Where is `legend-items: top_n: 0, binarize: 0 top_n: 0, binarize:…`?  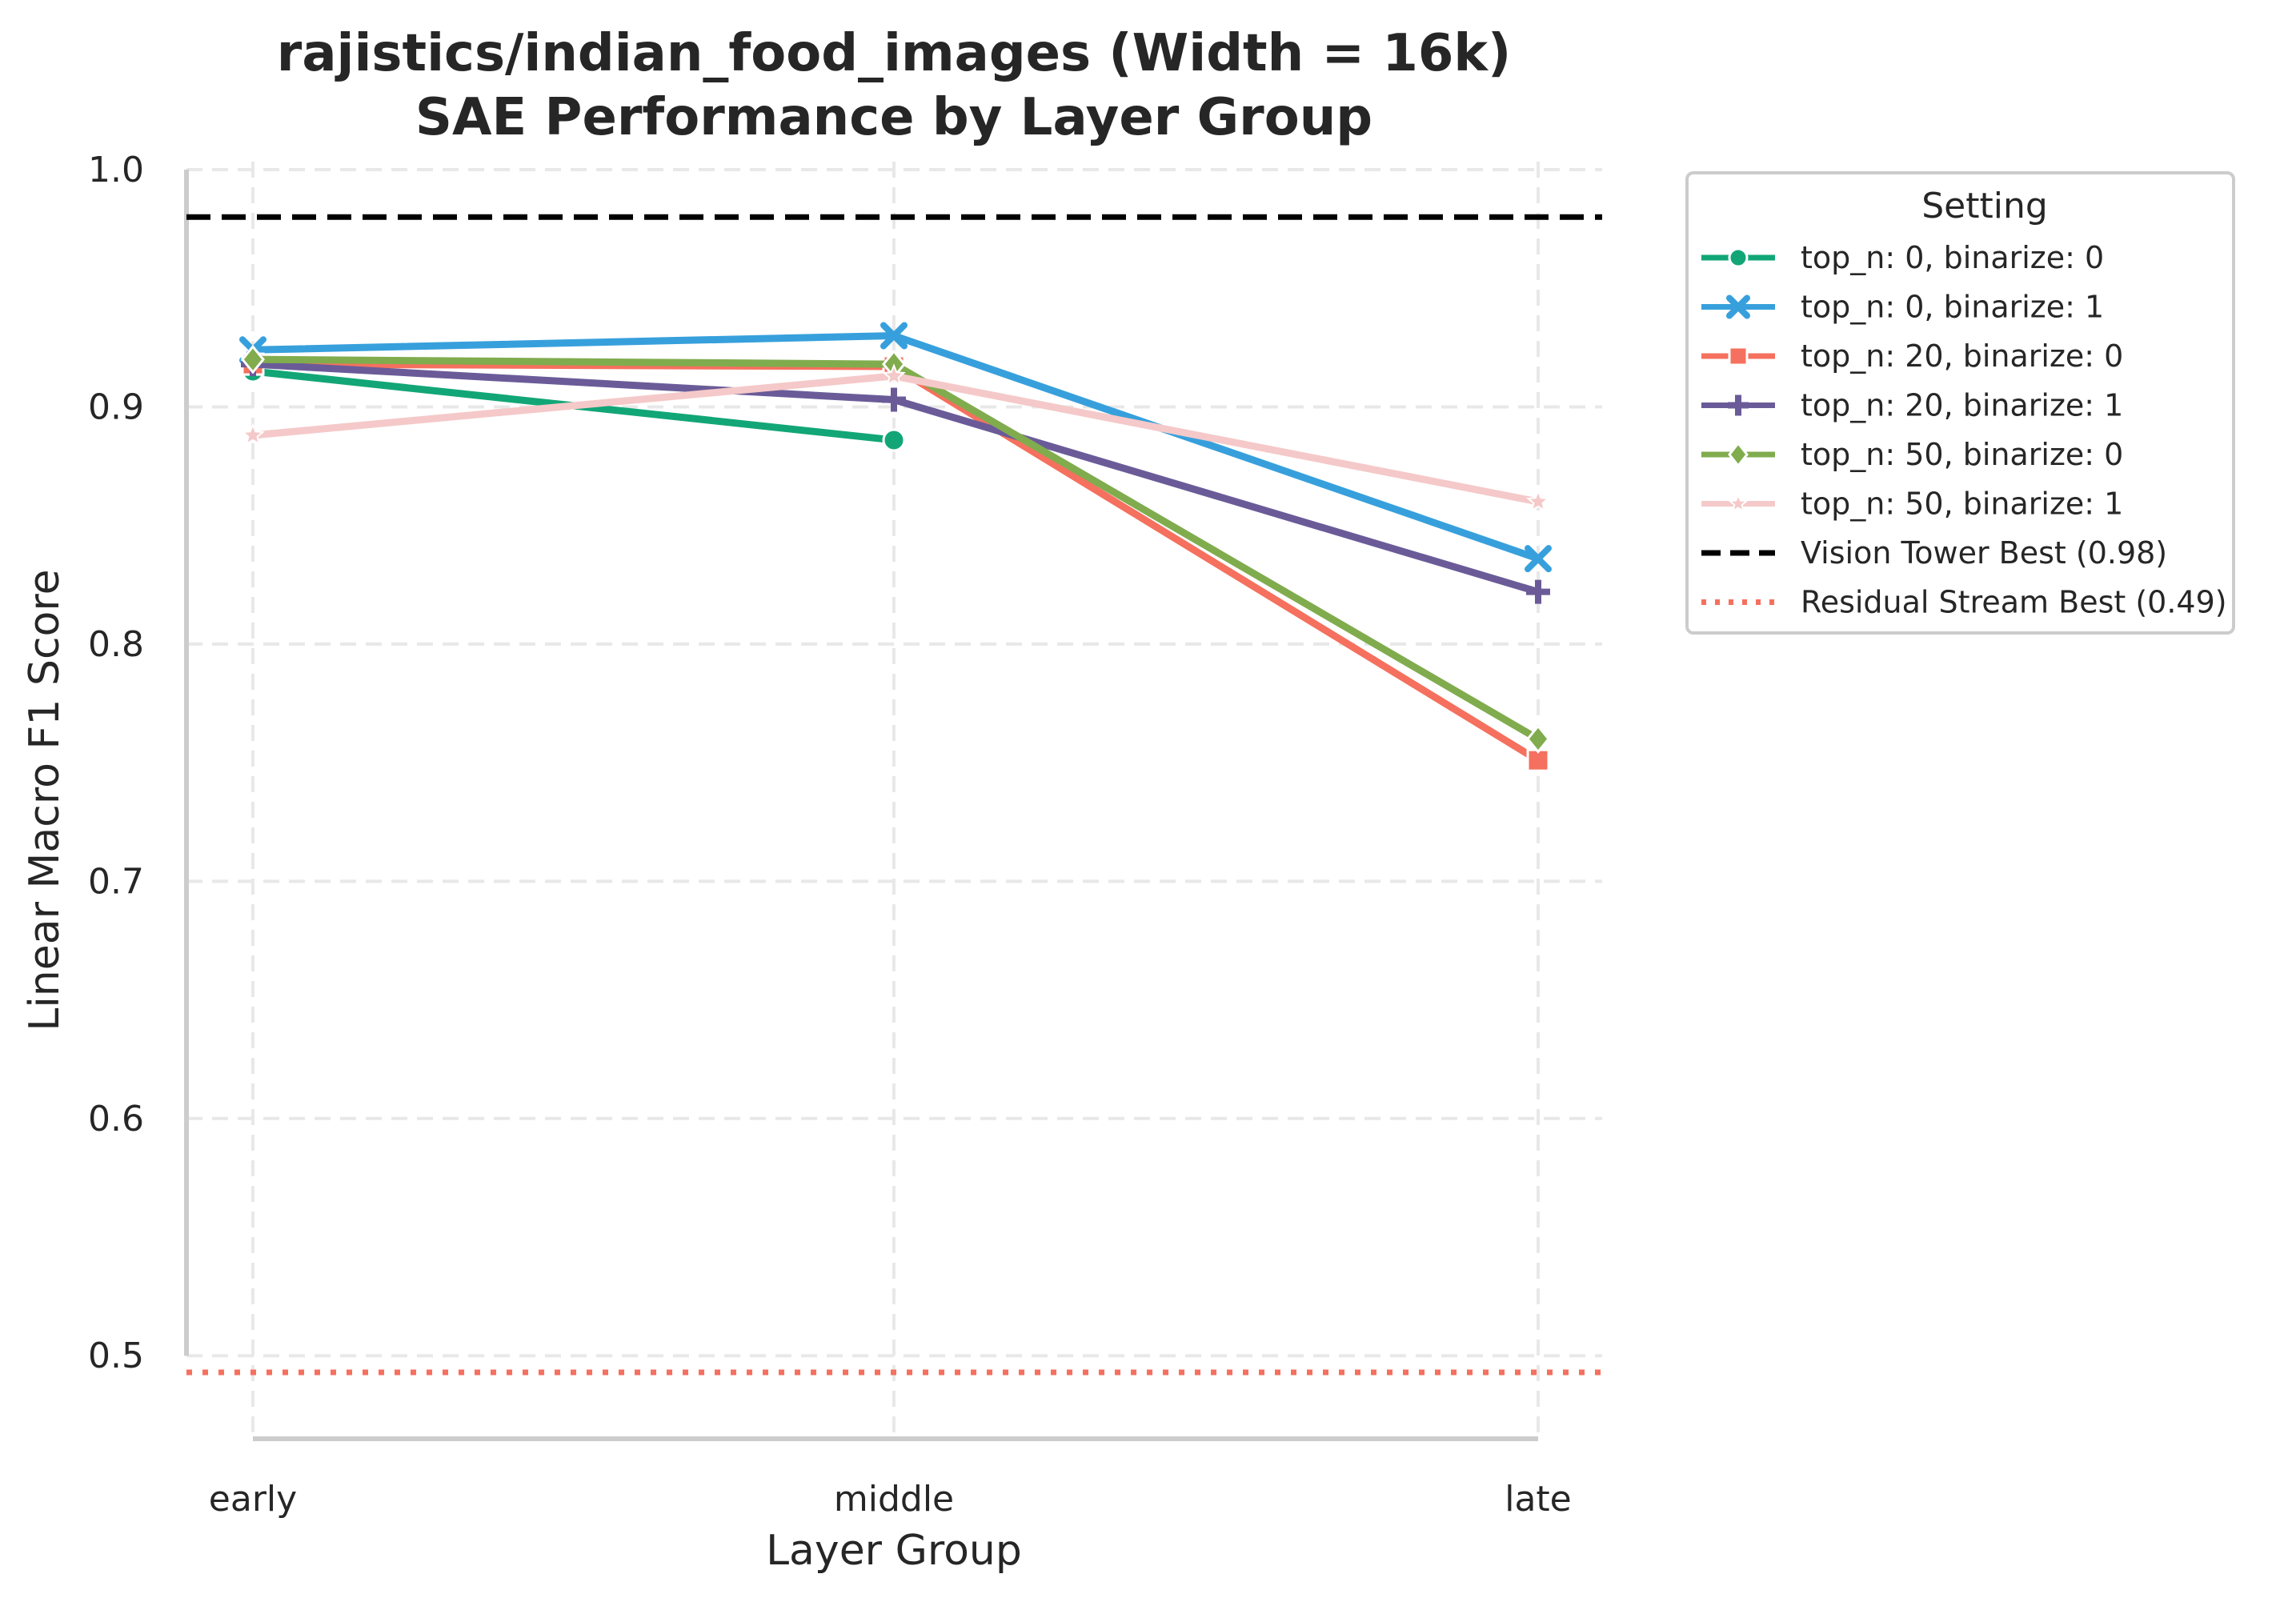 legend-items: top_n: 0, binarize: 0 top_n: 0, binarize:… is located at coordinates (1964, 430).